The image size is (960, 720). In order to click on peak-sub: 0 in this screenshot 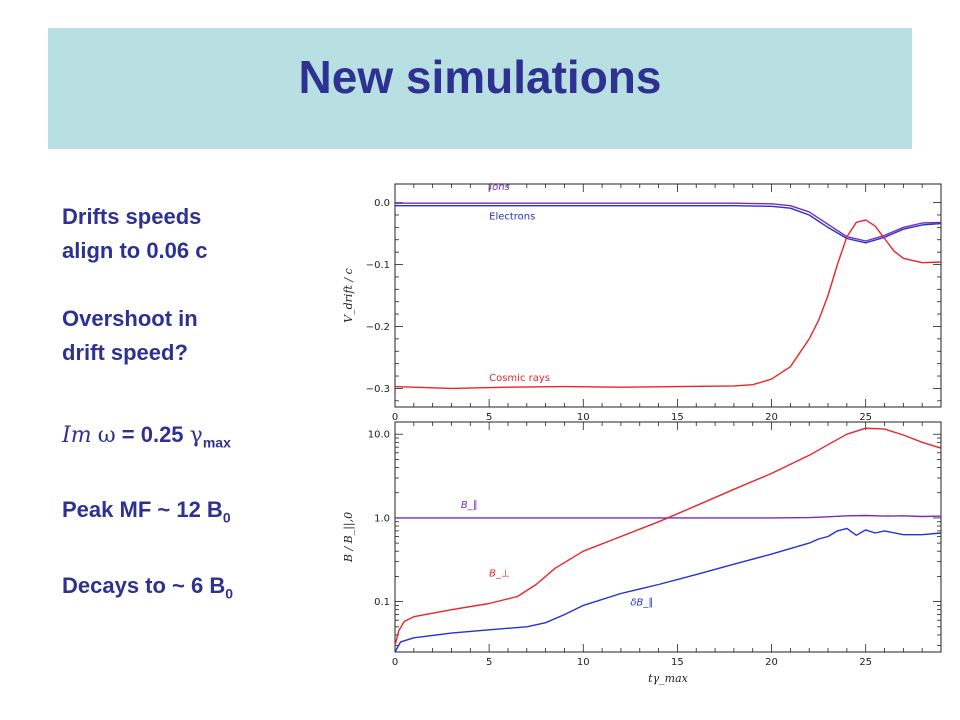, I will do `click(226, 517)`.